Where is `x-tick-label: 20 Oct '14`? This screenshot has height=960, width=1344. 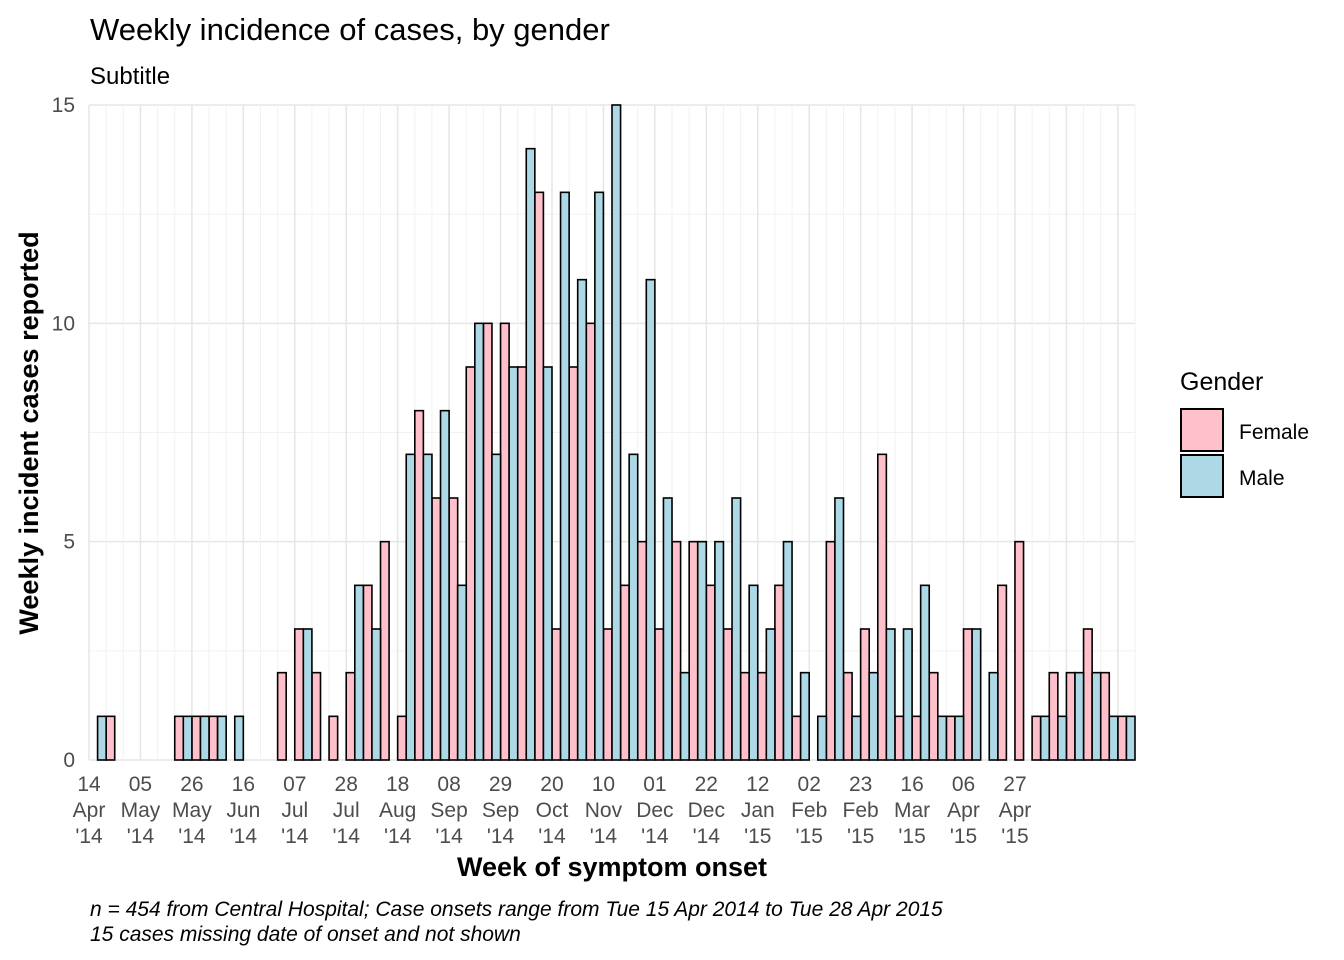
x-tick-label: 20 Oct '14 is located at coordinates (552, 810).